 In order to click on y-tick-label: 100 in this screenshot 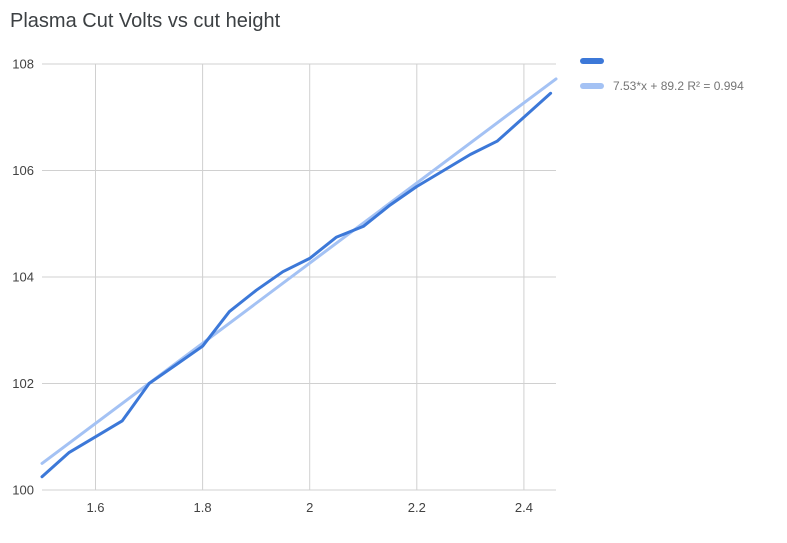, I will do `click(23, 490)`.